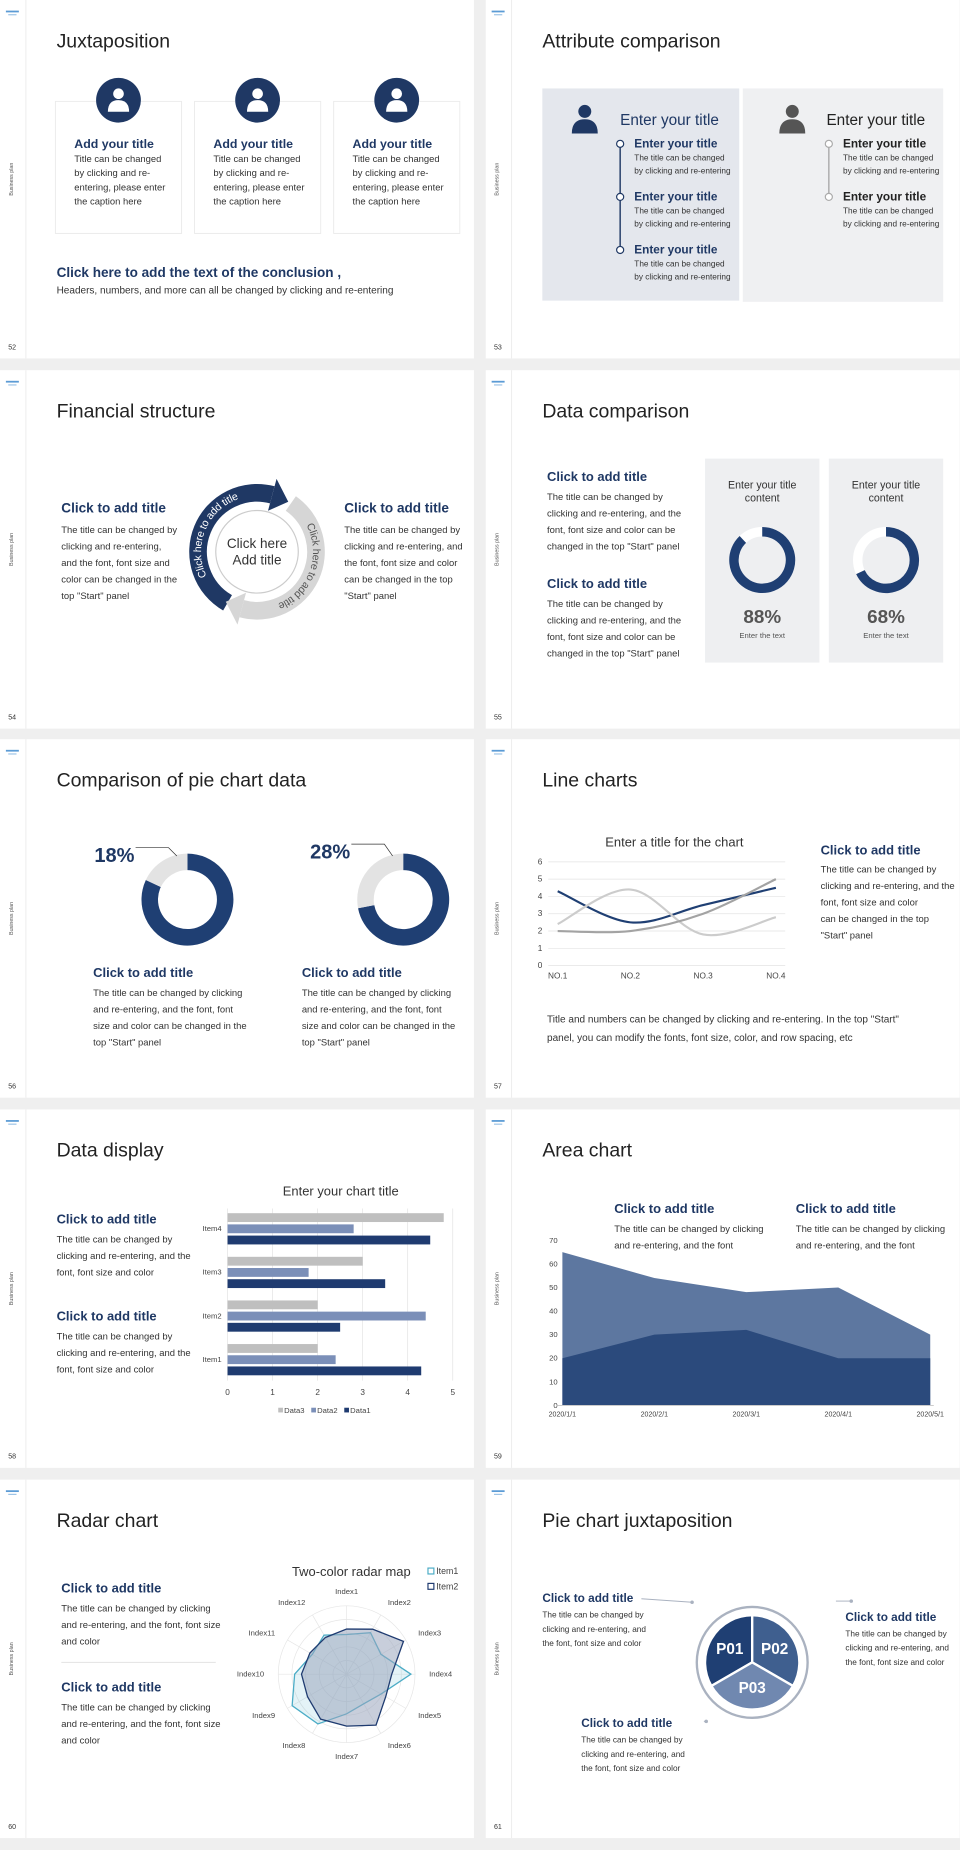 This screenshot has width=960, height=1850. What do you see at coordinates (80, 1641) in the screenshot?
I see `block-text: and color` at bounding box center [80, 1641].